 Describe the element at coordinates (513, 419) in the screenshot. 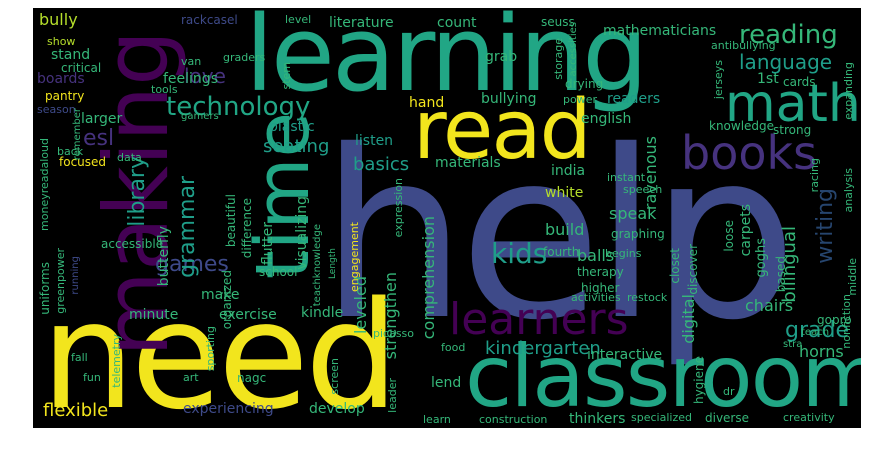

I see `word-construction: construction` at that location.